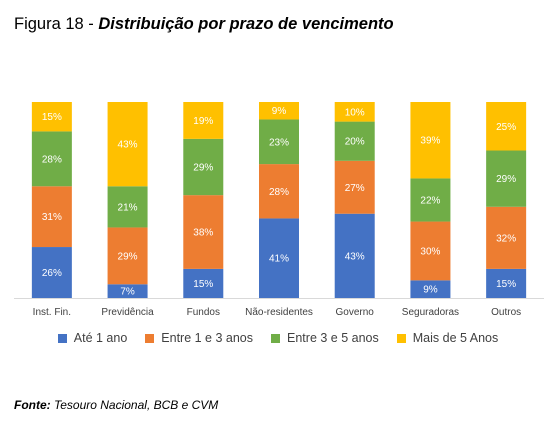  I want to click on source-text: Tesouro Nacional, BCB e CVM, so click(134, 405).